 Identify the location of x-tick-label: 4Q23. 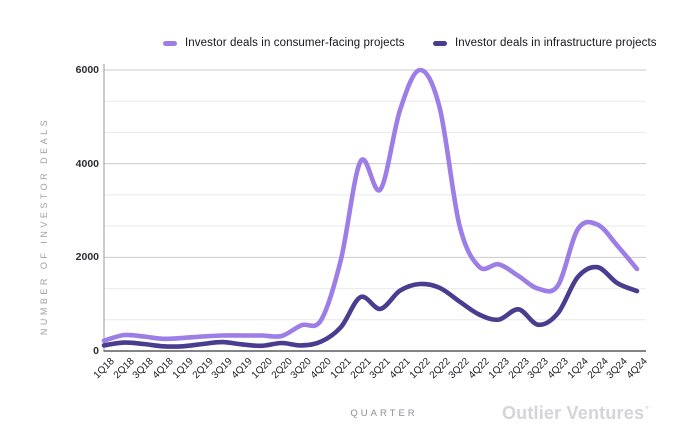
(558, 369).